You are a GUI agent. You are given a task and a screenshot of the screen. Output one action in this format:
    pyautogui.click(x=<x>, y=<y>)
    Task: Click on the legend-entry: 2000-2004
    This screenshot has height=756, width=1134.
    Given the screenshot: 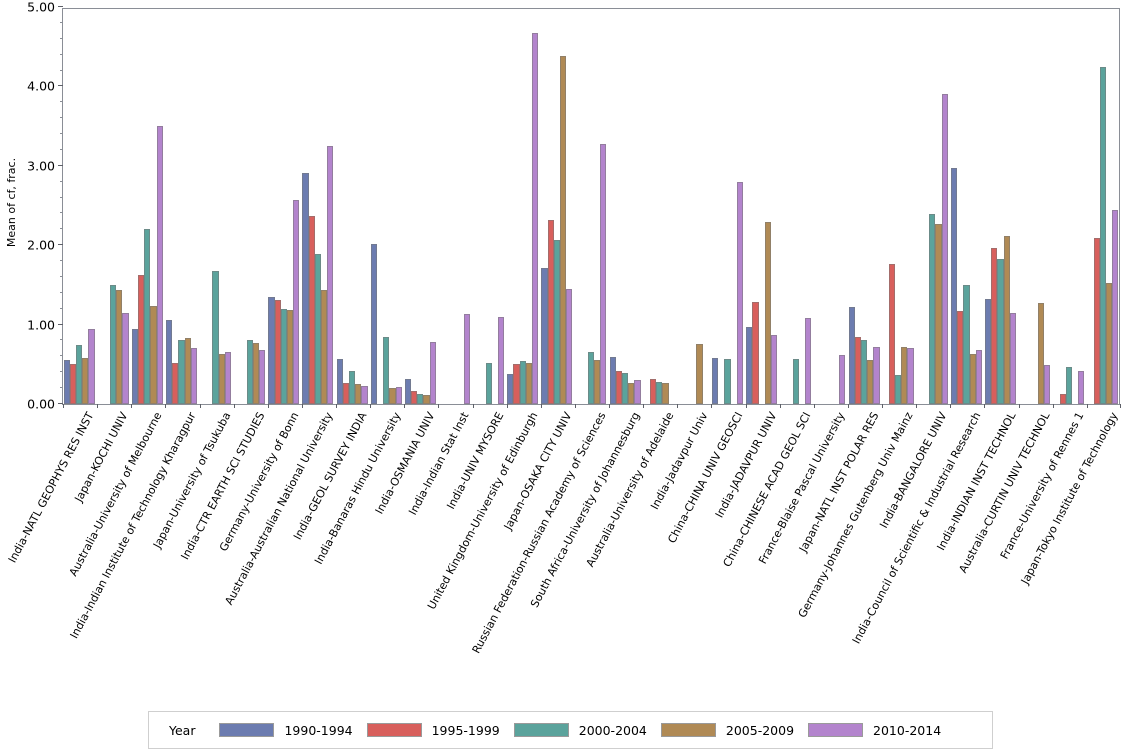 What is the action you would take?
    pyautogui.click(x=580, y=730)
    